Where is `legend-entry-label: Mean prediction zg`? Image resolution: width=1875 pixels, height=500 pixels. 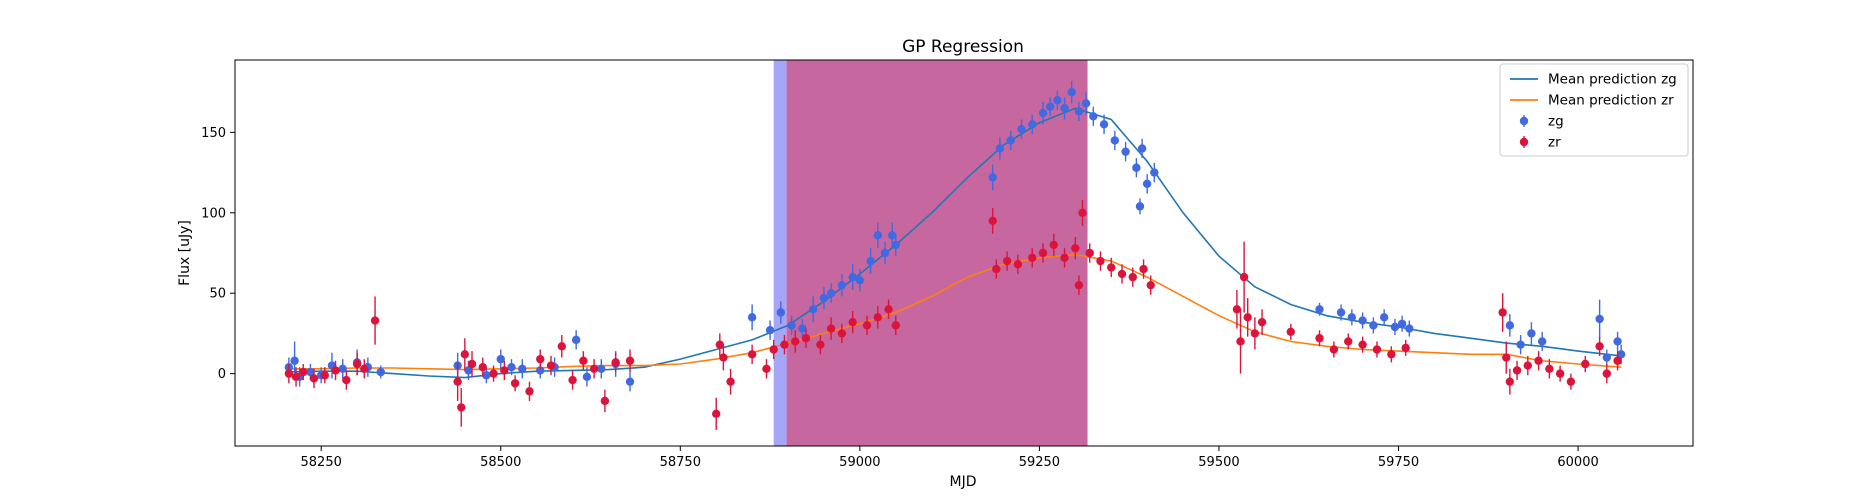 legend-entry-label: Mean prediction zg is located at coordinates (1612, 80).